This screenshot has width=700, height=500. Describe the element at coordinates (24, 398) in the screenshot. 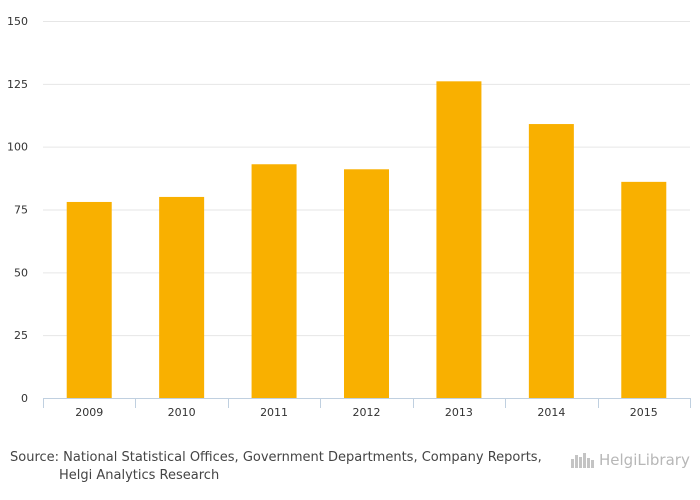

I see `y-tick-label: 0` at that location.